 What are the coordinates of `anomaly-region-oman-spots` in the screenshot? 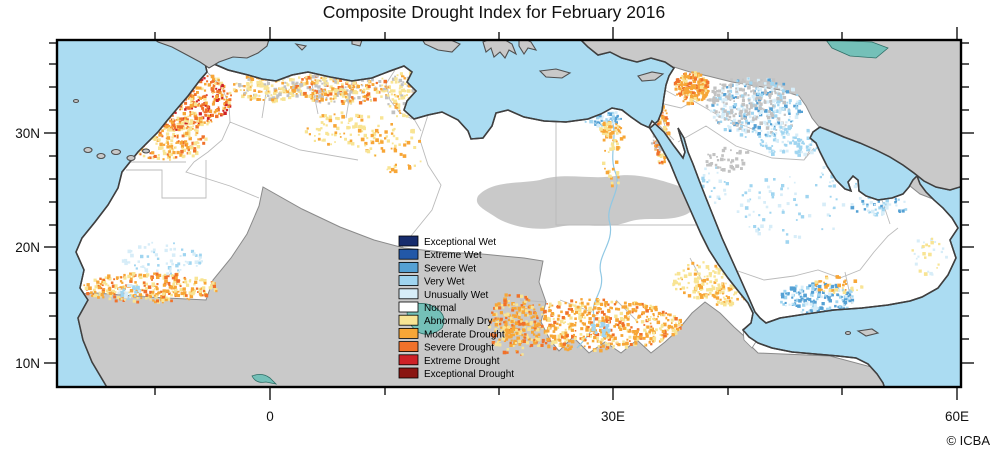 It's located at (929, 256).